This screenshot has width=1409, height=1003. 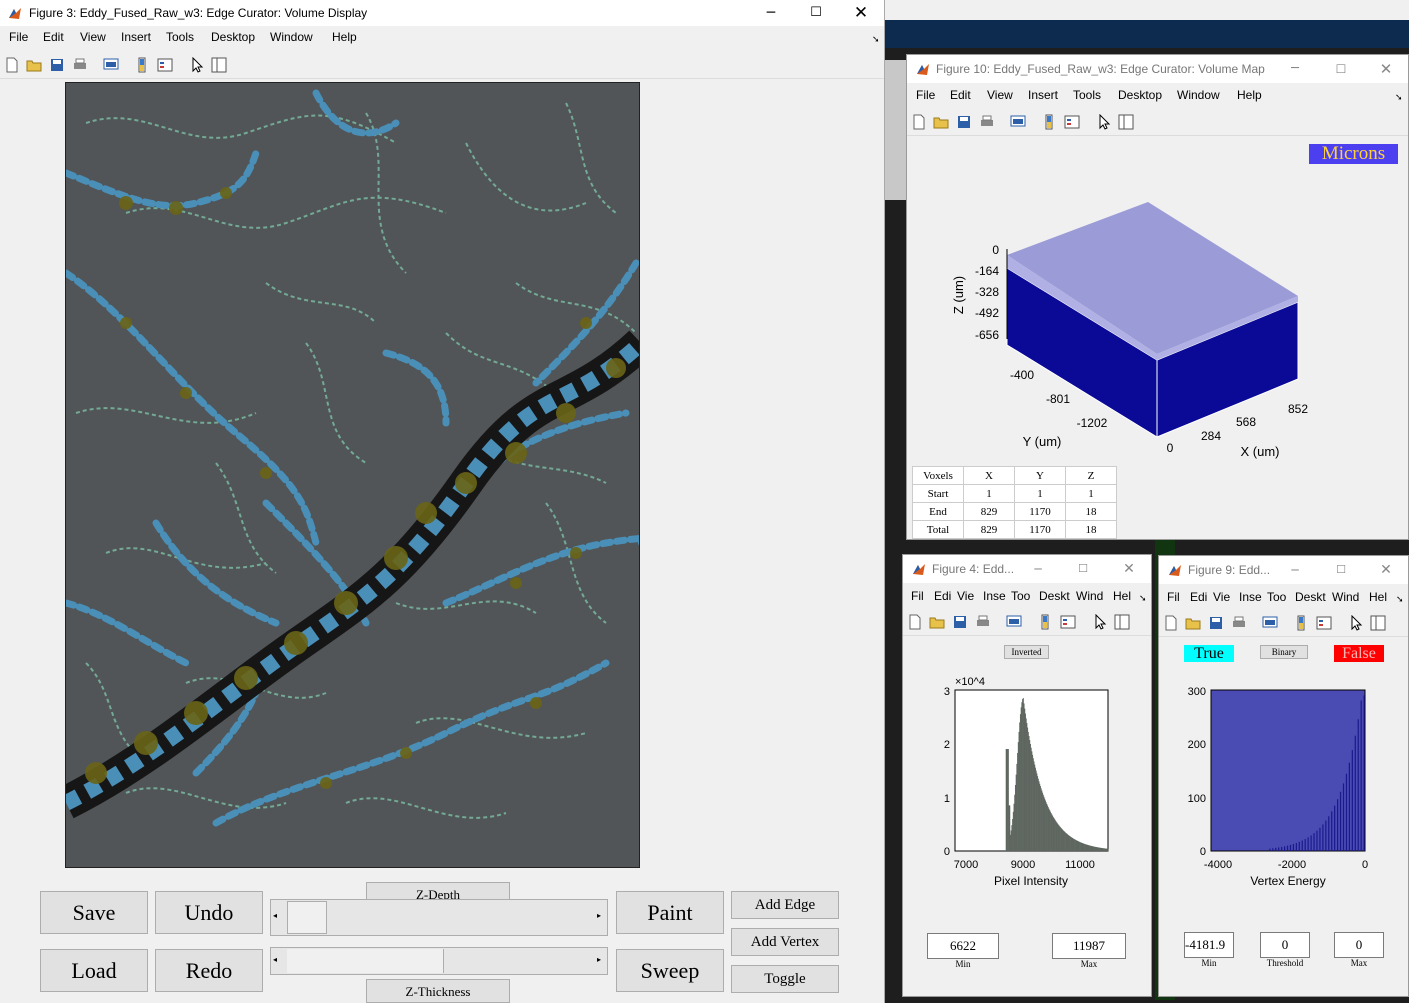 What do you see at coordinates (785, 942) in the screenshot?
I see `add-vertex-button: Add Vertex` at bounding box center [785, 942].